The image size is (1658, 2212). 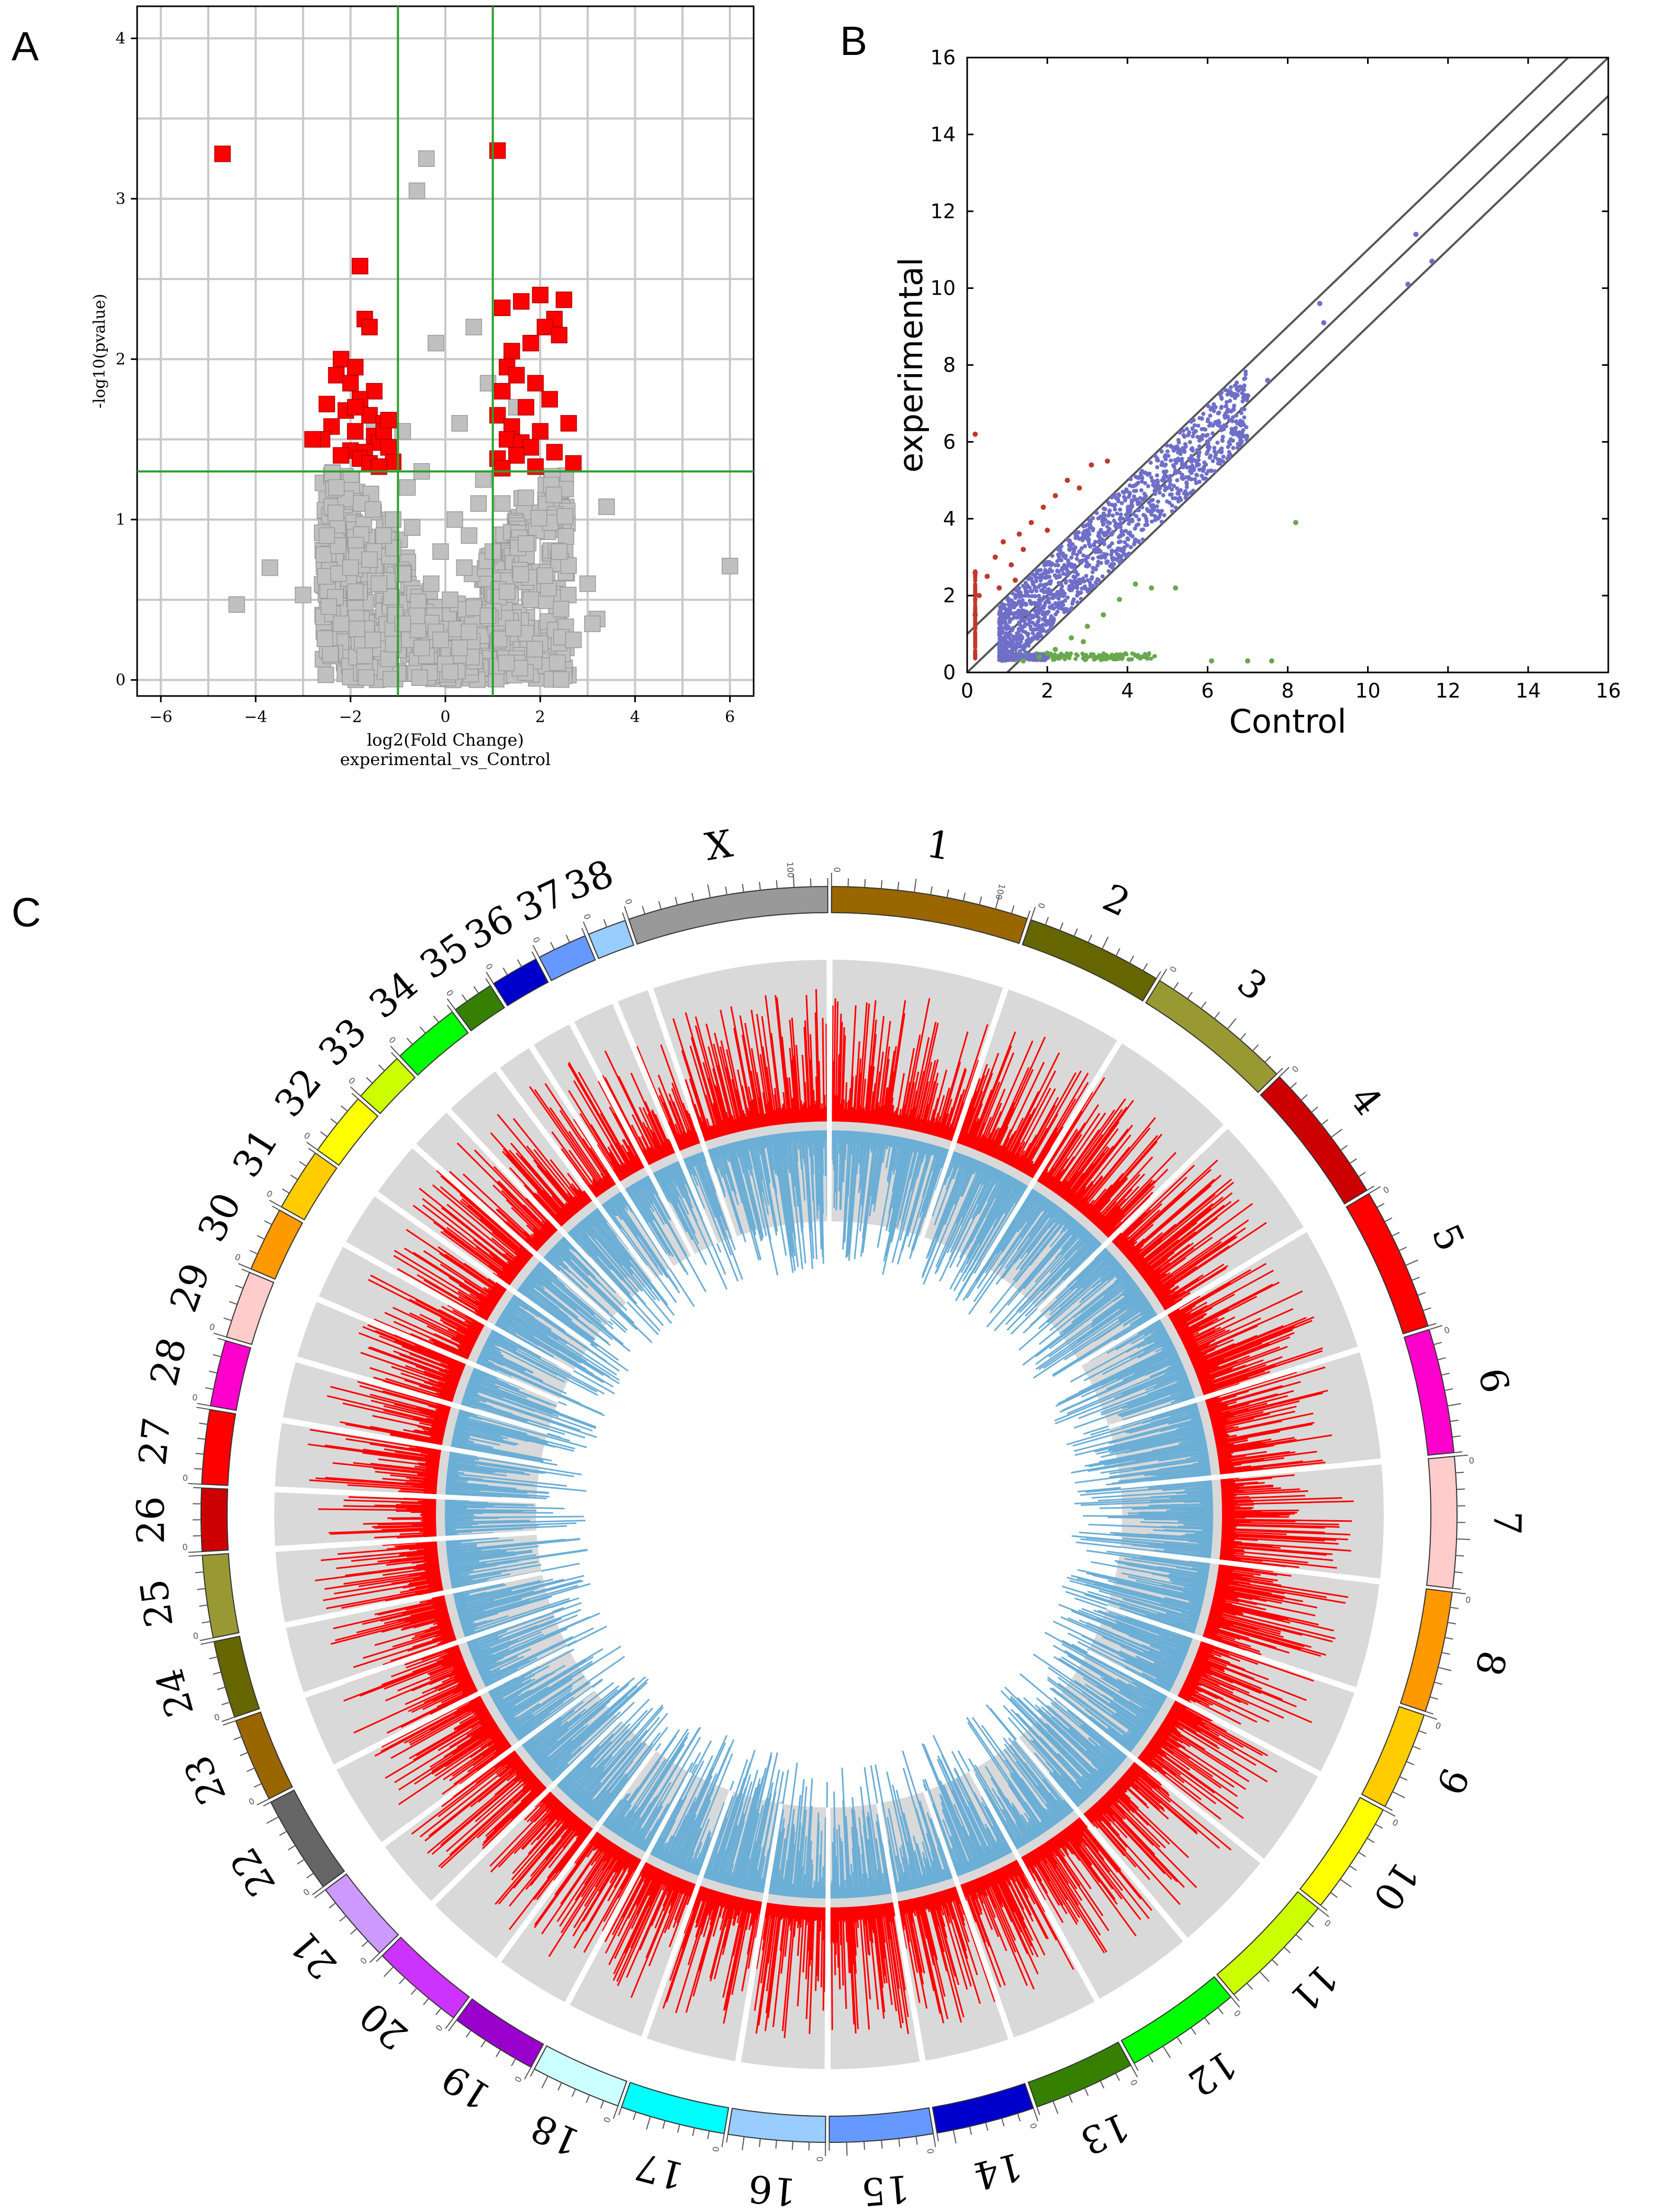 What do you see at coordinates (1127, 690) in the screenshot?
I see `x-tick-label: 4` at bounding box center [1127, 690].